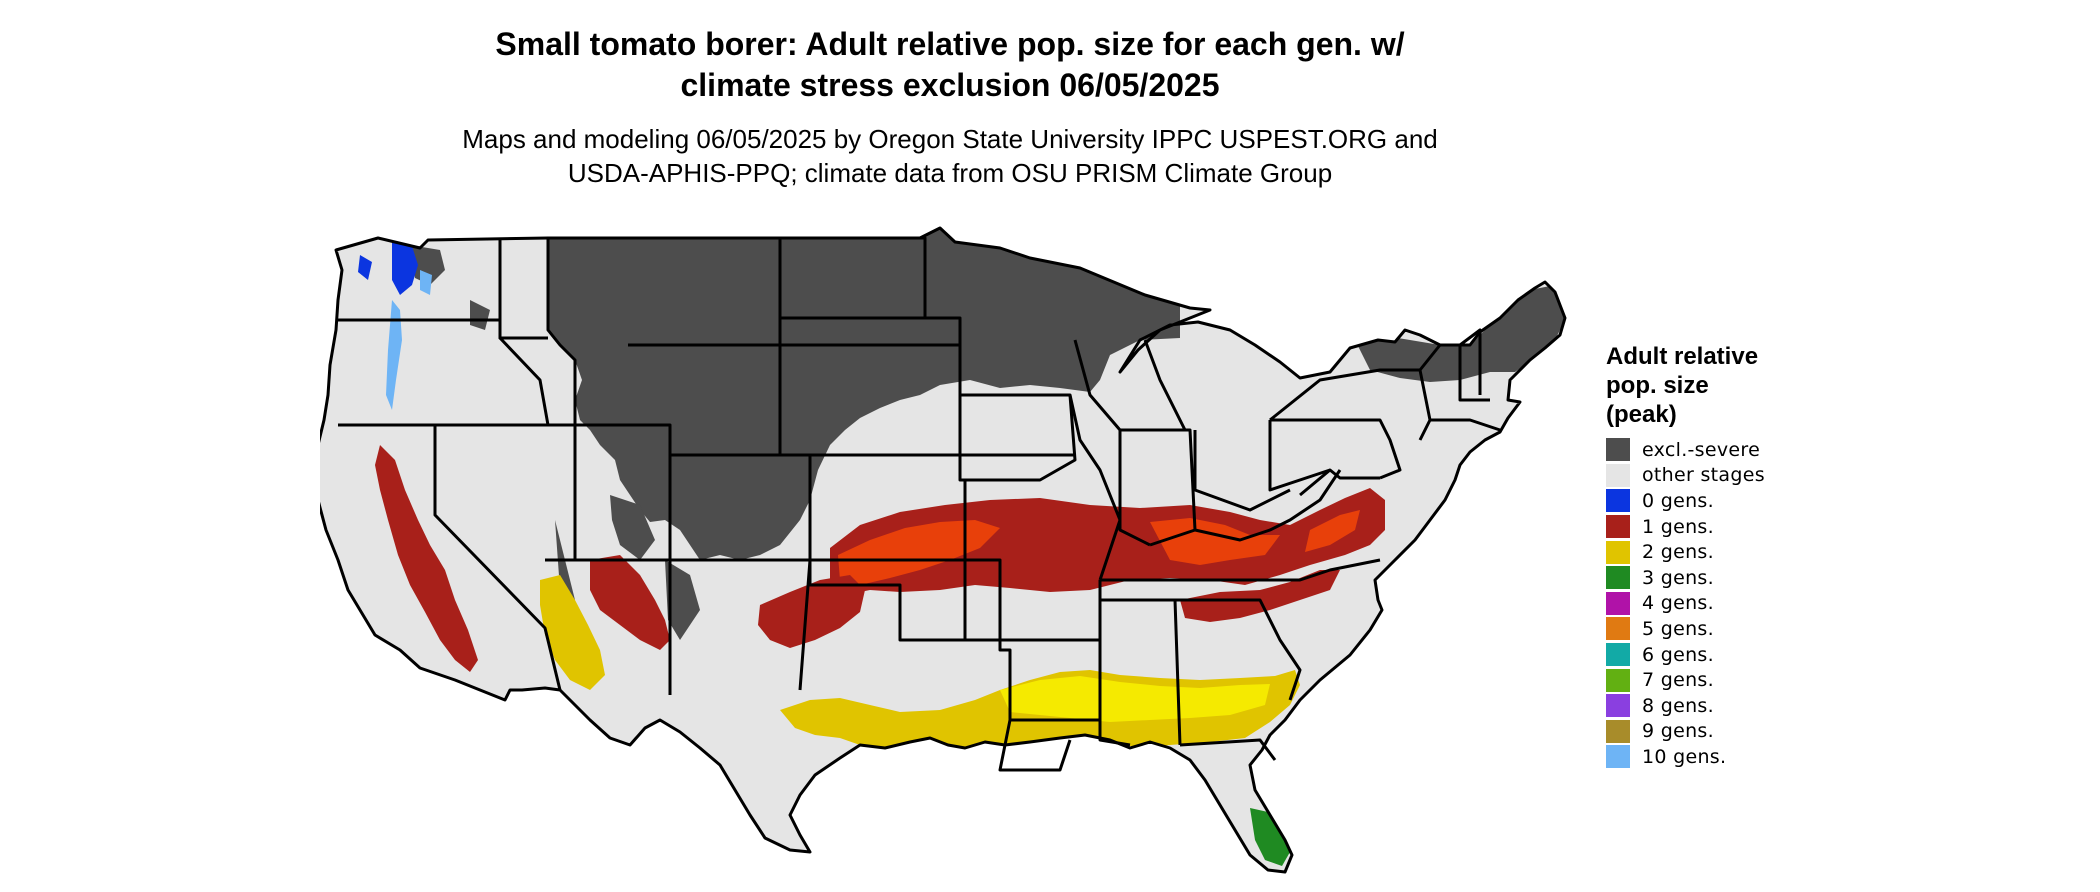 This screenshot has height=892, width=2100. Describe the element at coordinates (1703, 475) in the screenshot. I see `legend-label: other stages` at that location.